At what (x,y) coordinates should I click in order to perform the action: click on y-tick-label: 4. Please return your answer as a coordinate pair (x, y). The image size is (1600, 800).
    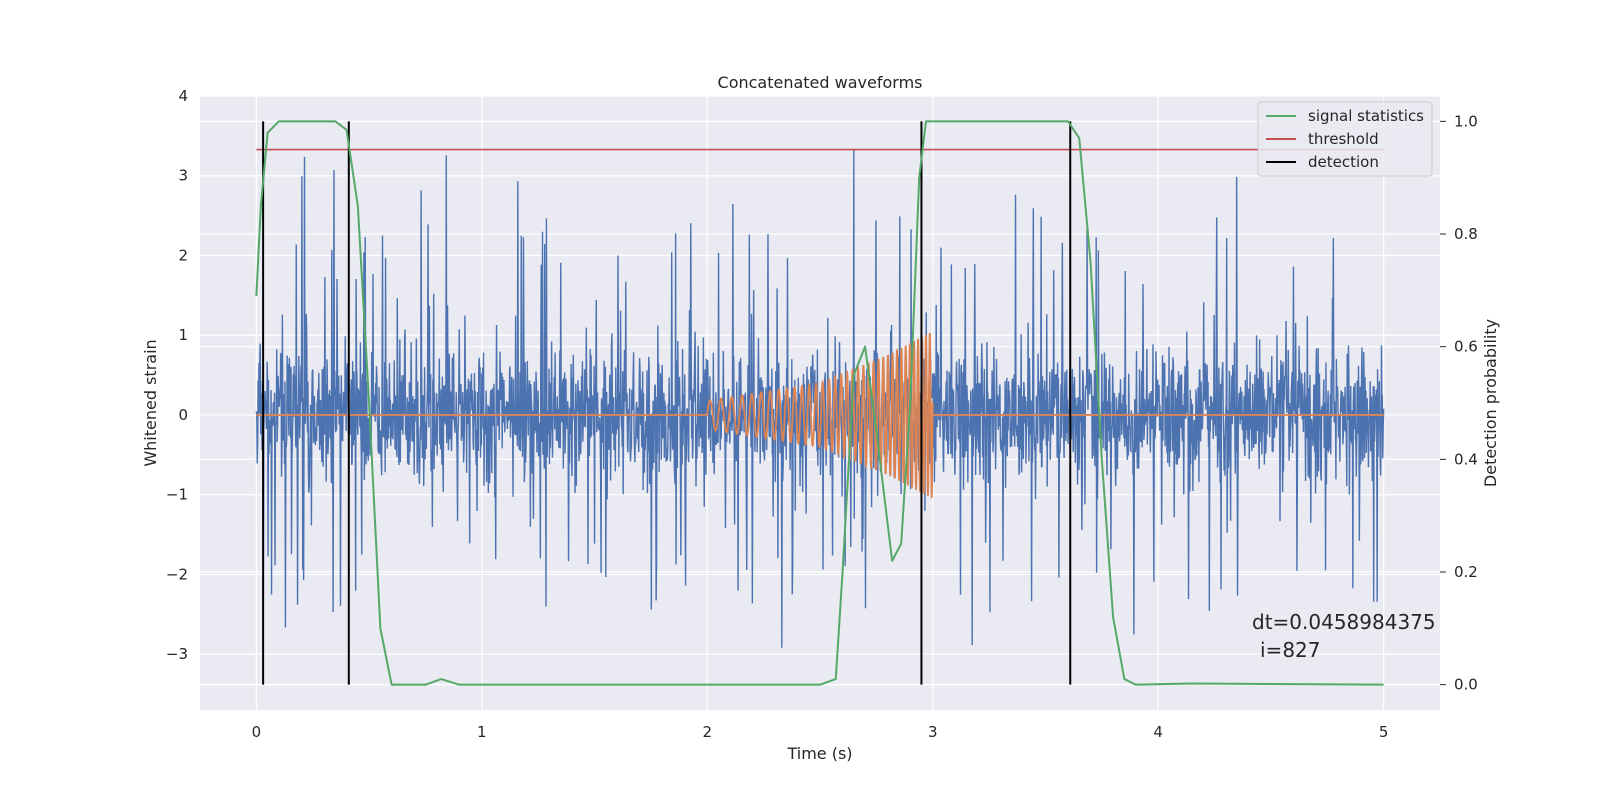
    Looking at the image, I should click on (183, 96).